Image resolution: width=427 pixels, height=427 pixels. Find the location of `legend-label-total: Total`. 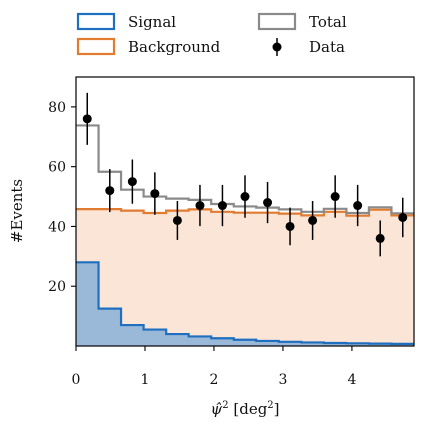

legend-label-total: Total is located at coordinates (328, 22).